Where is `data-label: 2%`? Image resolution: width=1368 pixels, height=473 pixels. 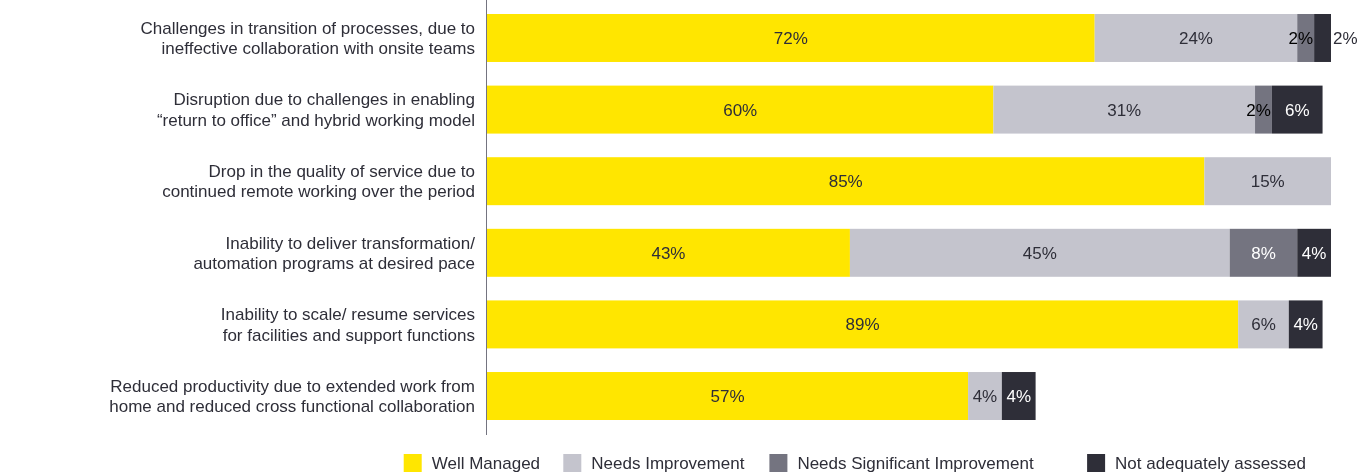
data-label: 2% is located at coordinates (1345, 38).